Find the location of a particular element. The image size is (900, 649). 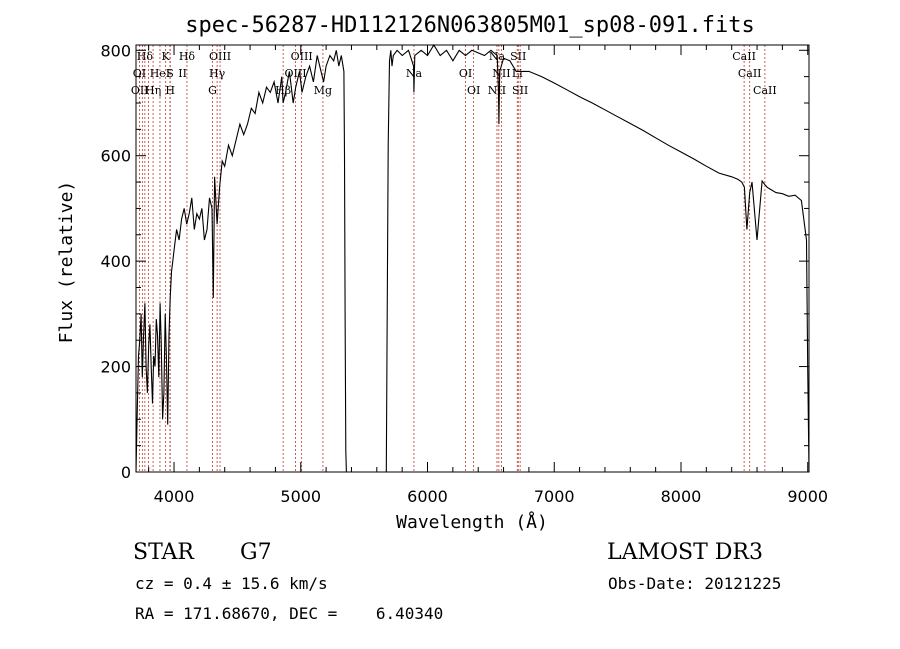

y-tick-label: 0 is located at coordinates (126, 472).